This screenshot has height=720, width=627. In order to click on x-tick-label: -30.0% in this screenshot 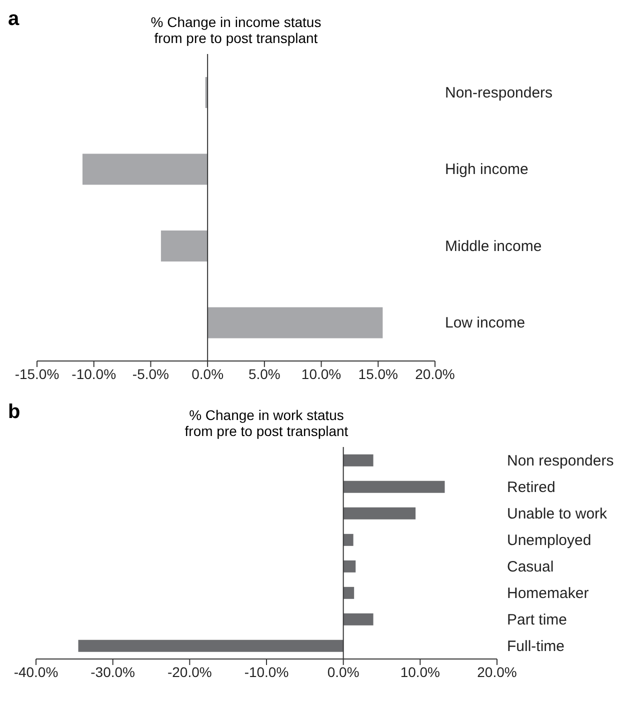, I will do `click(113, 672)`.